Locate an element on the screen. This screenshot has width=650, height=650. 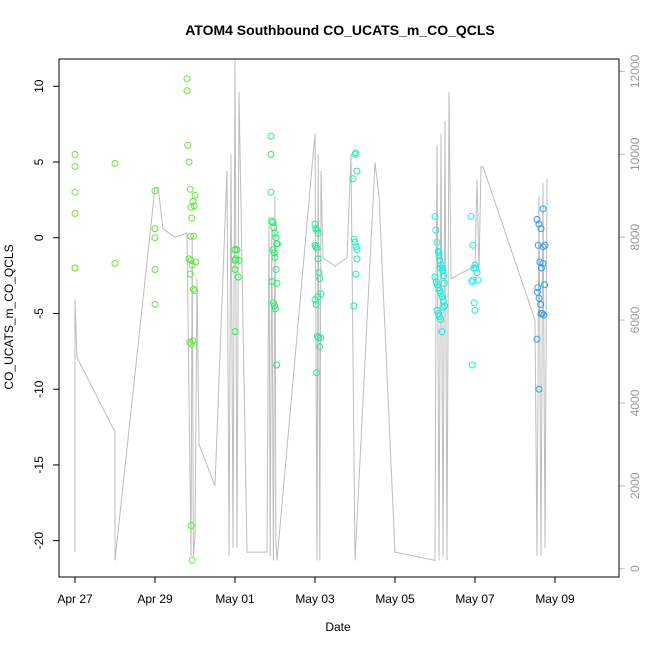
secondary-tick-label-2: 4000 is located at coordinates (635, 402).